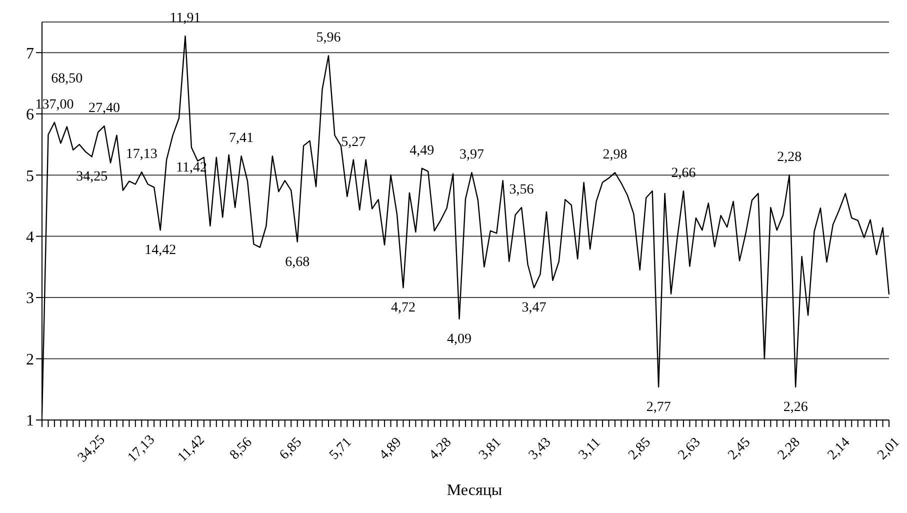  What do you see at coordinates (440, 449) in the screenshot?
I see `x-tick-label: 4,28` at bounding box center [440, 449].